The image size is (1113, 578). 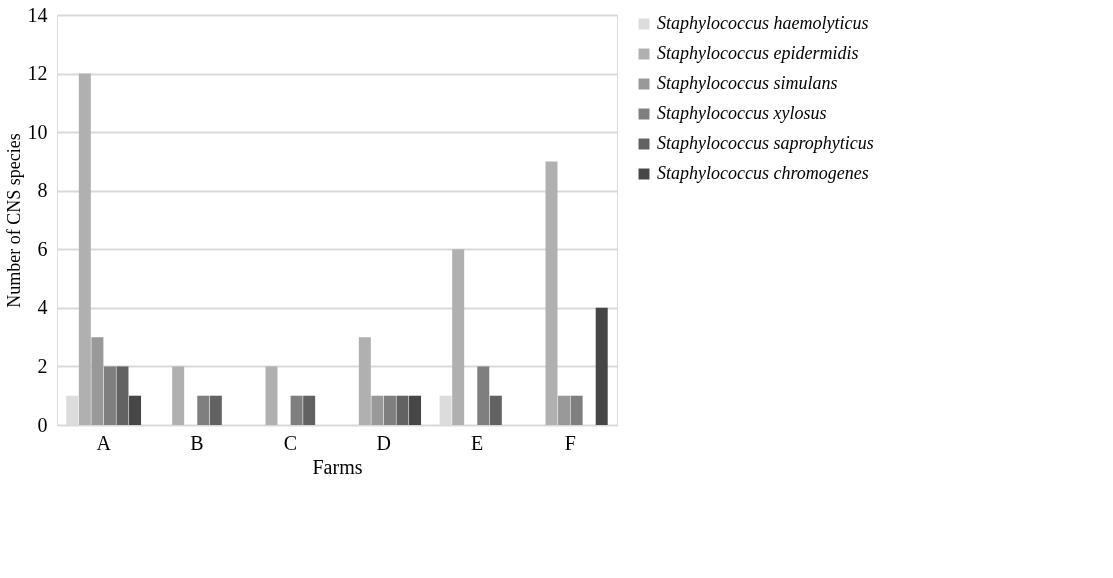 I want to click on y-tick-label: 4, so click(x=42, y=307).